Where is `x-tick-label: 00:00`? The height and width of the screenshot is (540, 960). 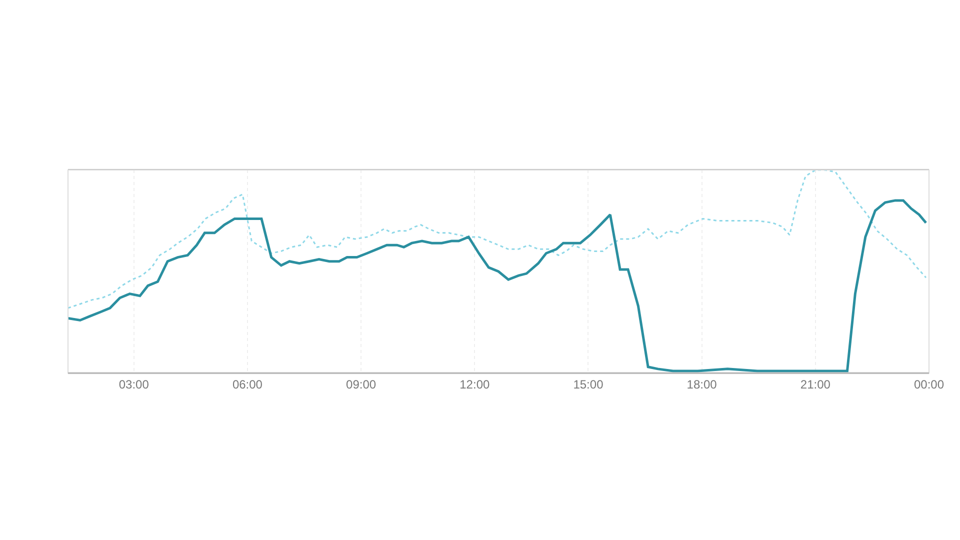
x-tick-label: 00:00 is located at coordinates (929, 384).